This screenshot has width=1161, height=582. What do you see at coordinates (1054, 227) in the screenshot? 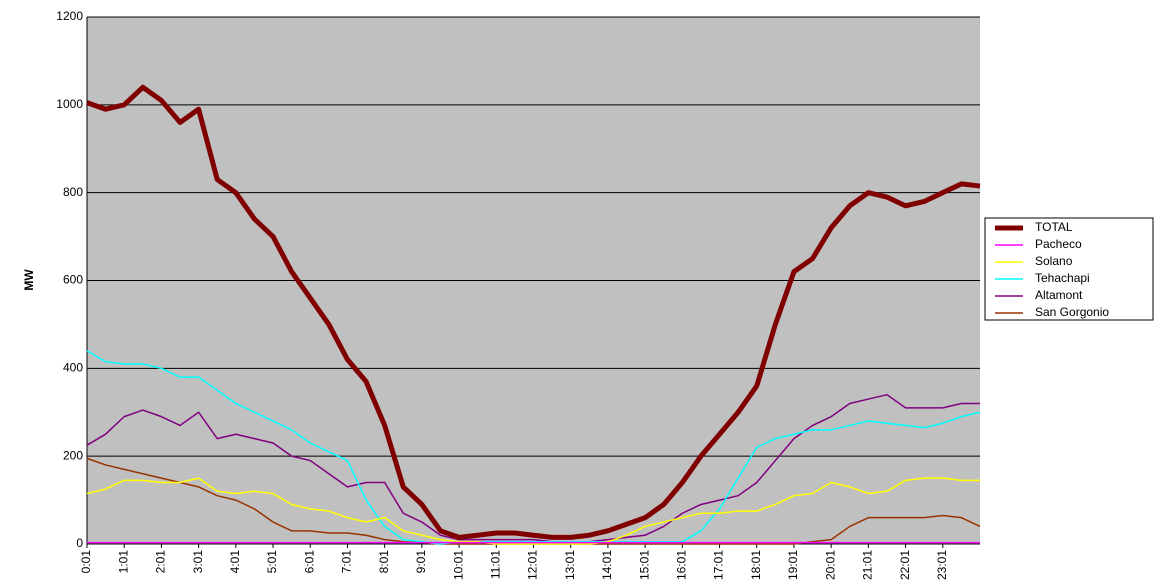
I see `legend-label: TOTAL` at bounding box center [1054, 227].